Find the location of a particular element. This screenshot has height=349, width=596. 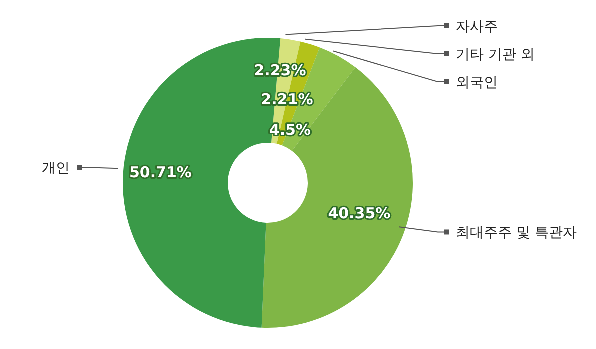

slice-label: 외국인 is located at coordinates (477, 83).